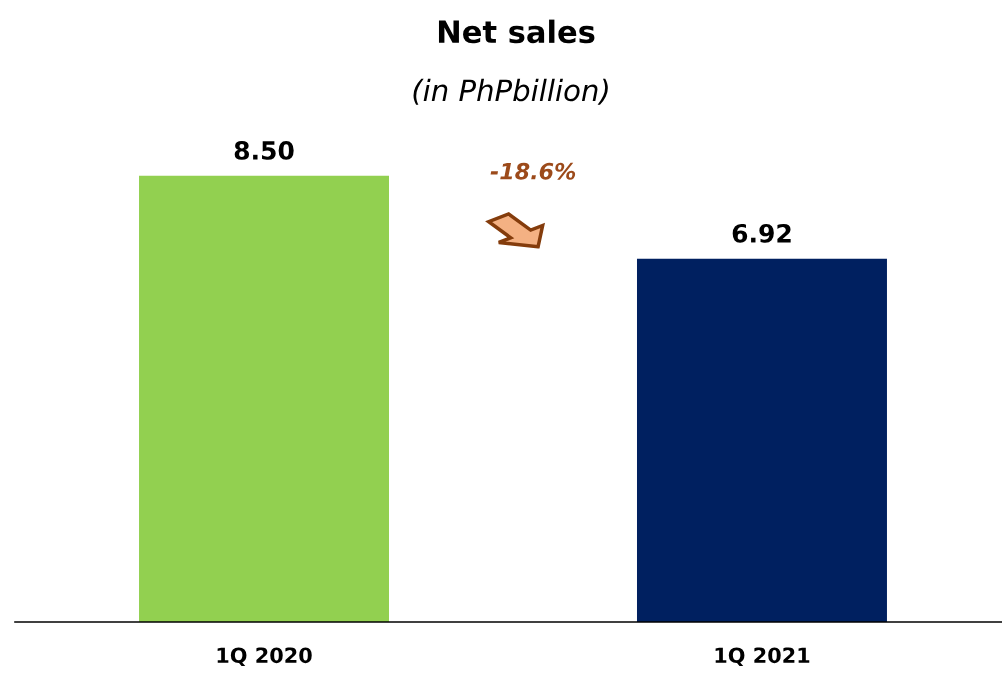 The image size is (1002, 688). I want to click on annotation: -18.6%, so click(533, 171).